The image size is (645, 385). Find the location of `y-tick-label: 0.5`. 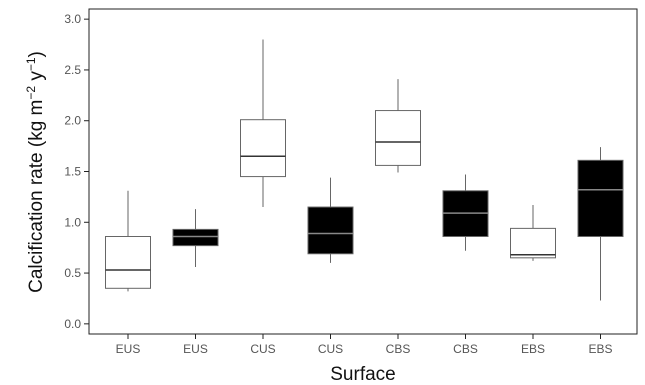

y-tick-label: 0.5 is located at coordinates (72, 273).